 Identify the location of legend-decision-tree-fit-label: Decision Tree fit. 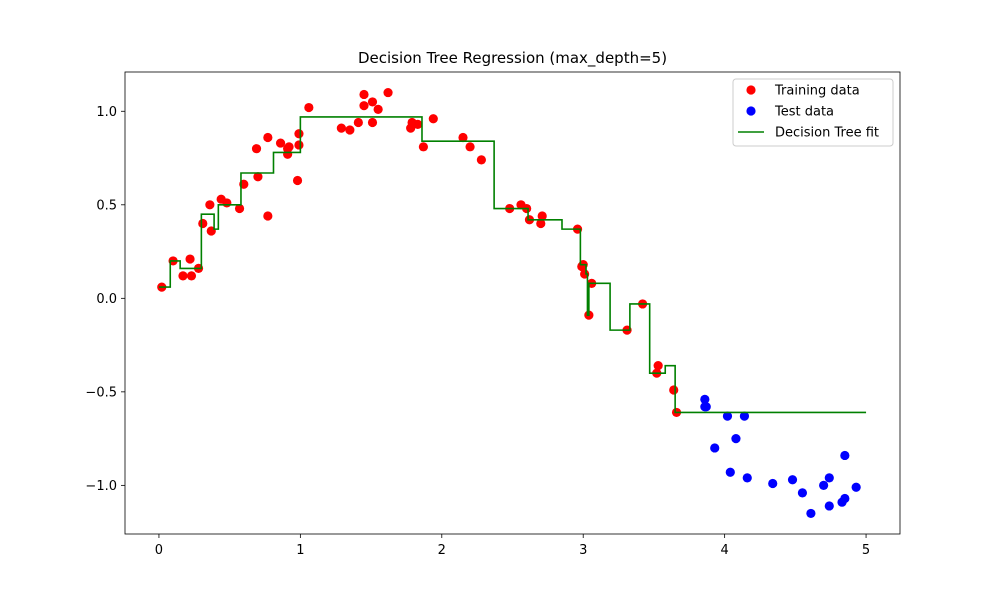
(827, 133).